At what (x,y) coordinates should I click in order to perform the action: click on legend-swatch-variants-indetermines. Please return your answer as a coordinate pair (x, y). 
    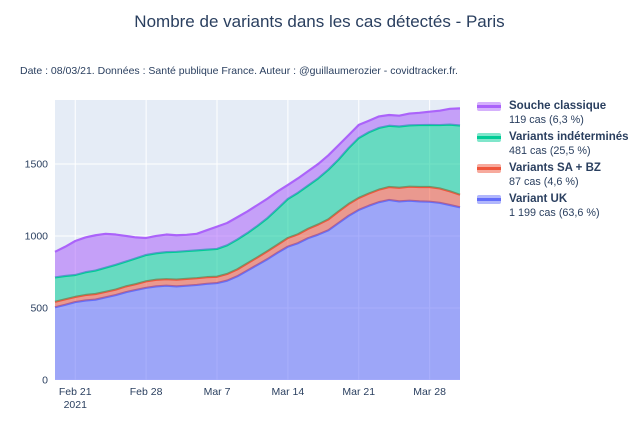
    Looking at the image, I should click on (489, 137).